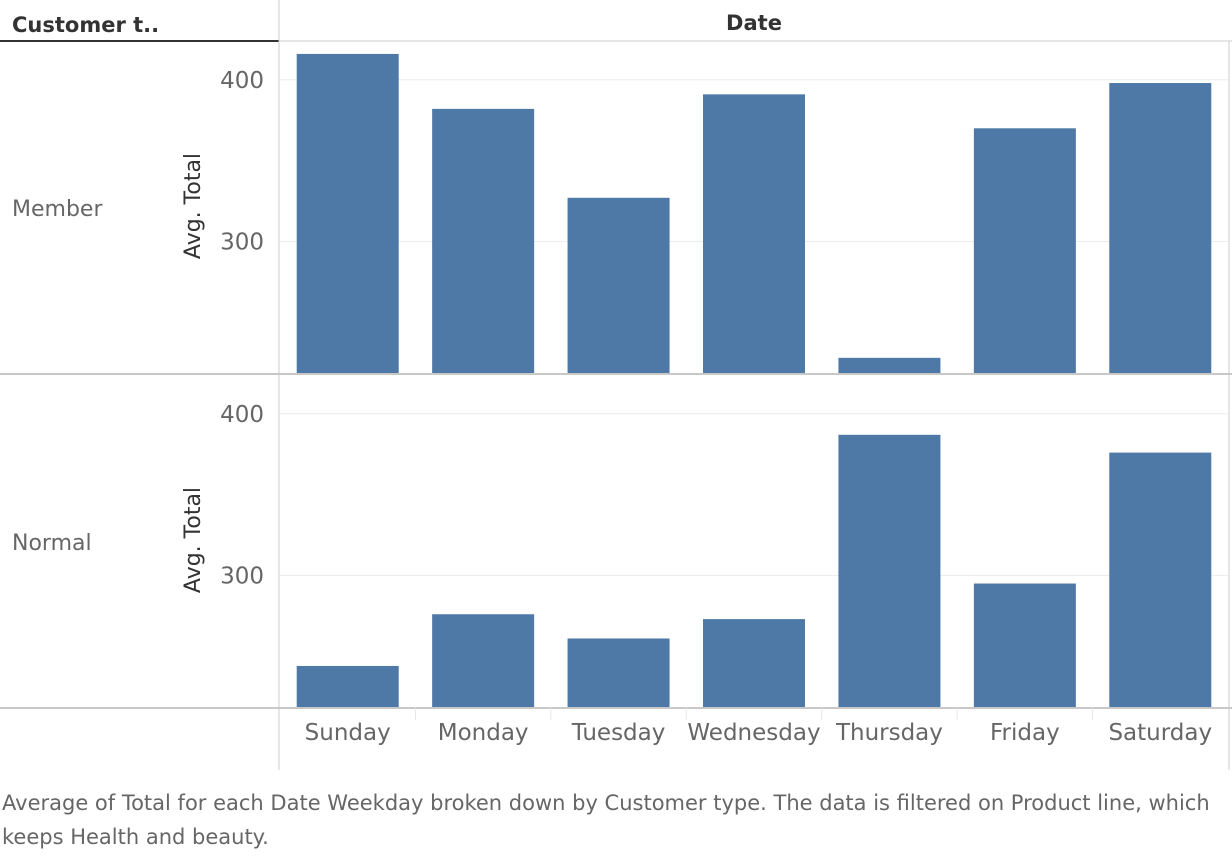 The height and width of the screenshot is (856, 1232). Describe the element at coordinates (618, 285) in the screenshot. I see `bar-member-tuesday` at that location.